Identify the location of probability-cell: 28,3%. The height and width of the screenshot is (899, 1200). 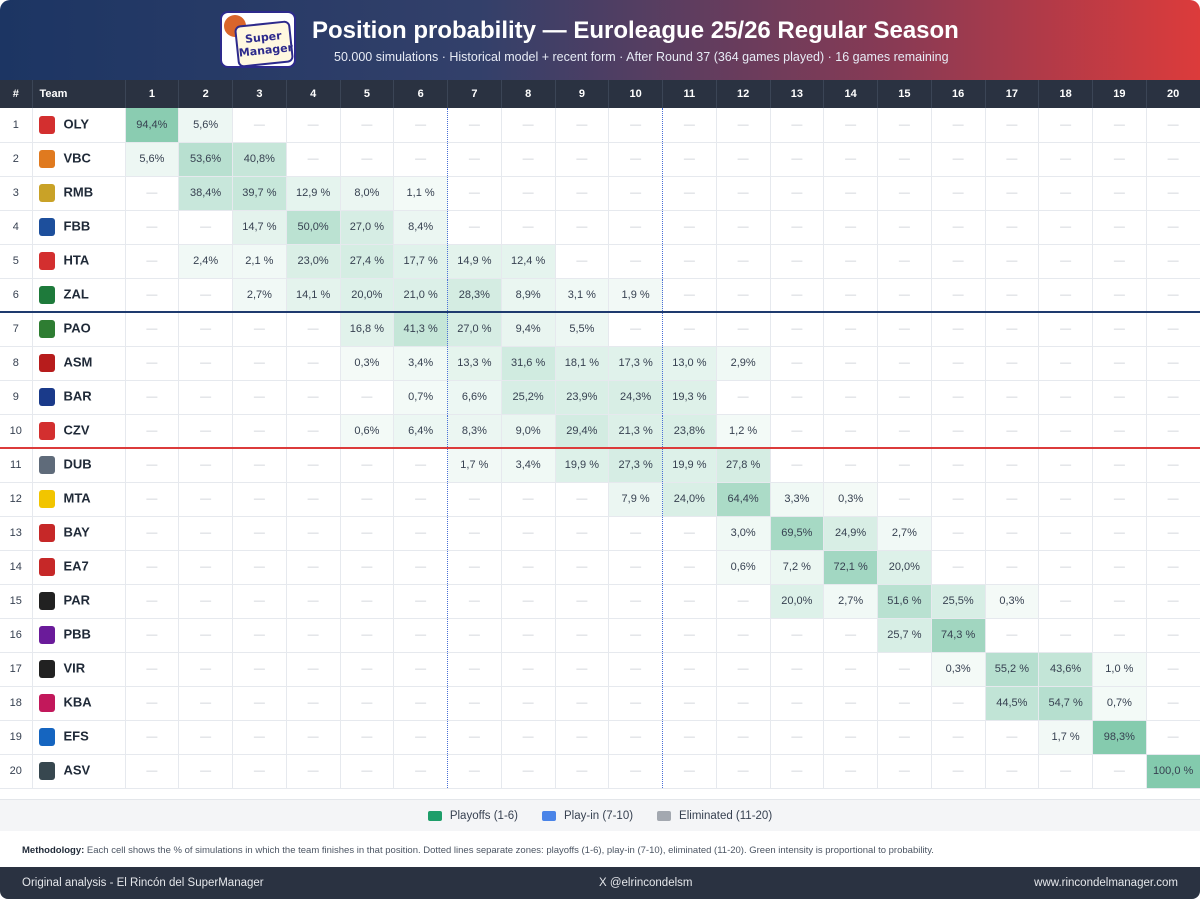
(474, 295).